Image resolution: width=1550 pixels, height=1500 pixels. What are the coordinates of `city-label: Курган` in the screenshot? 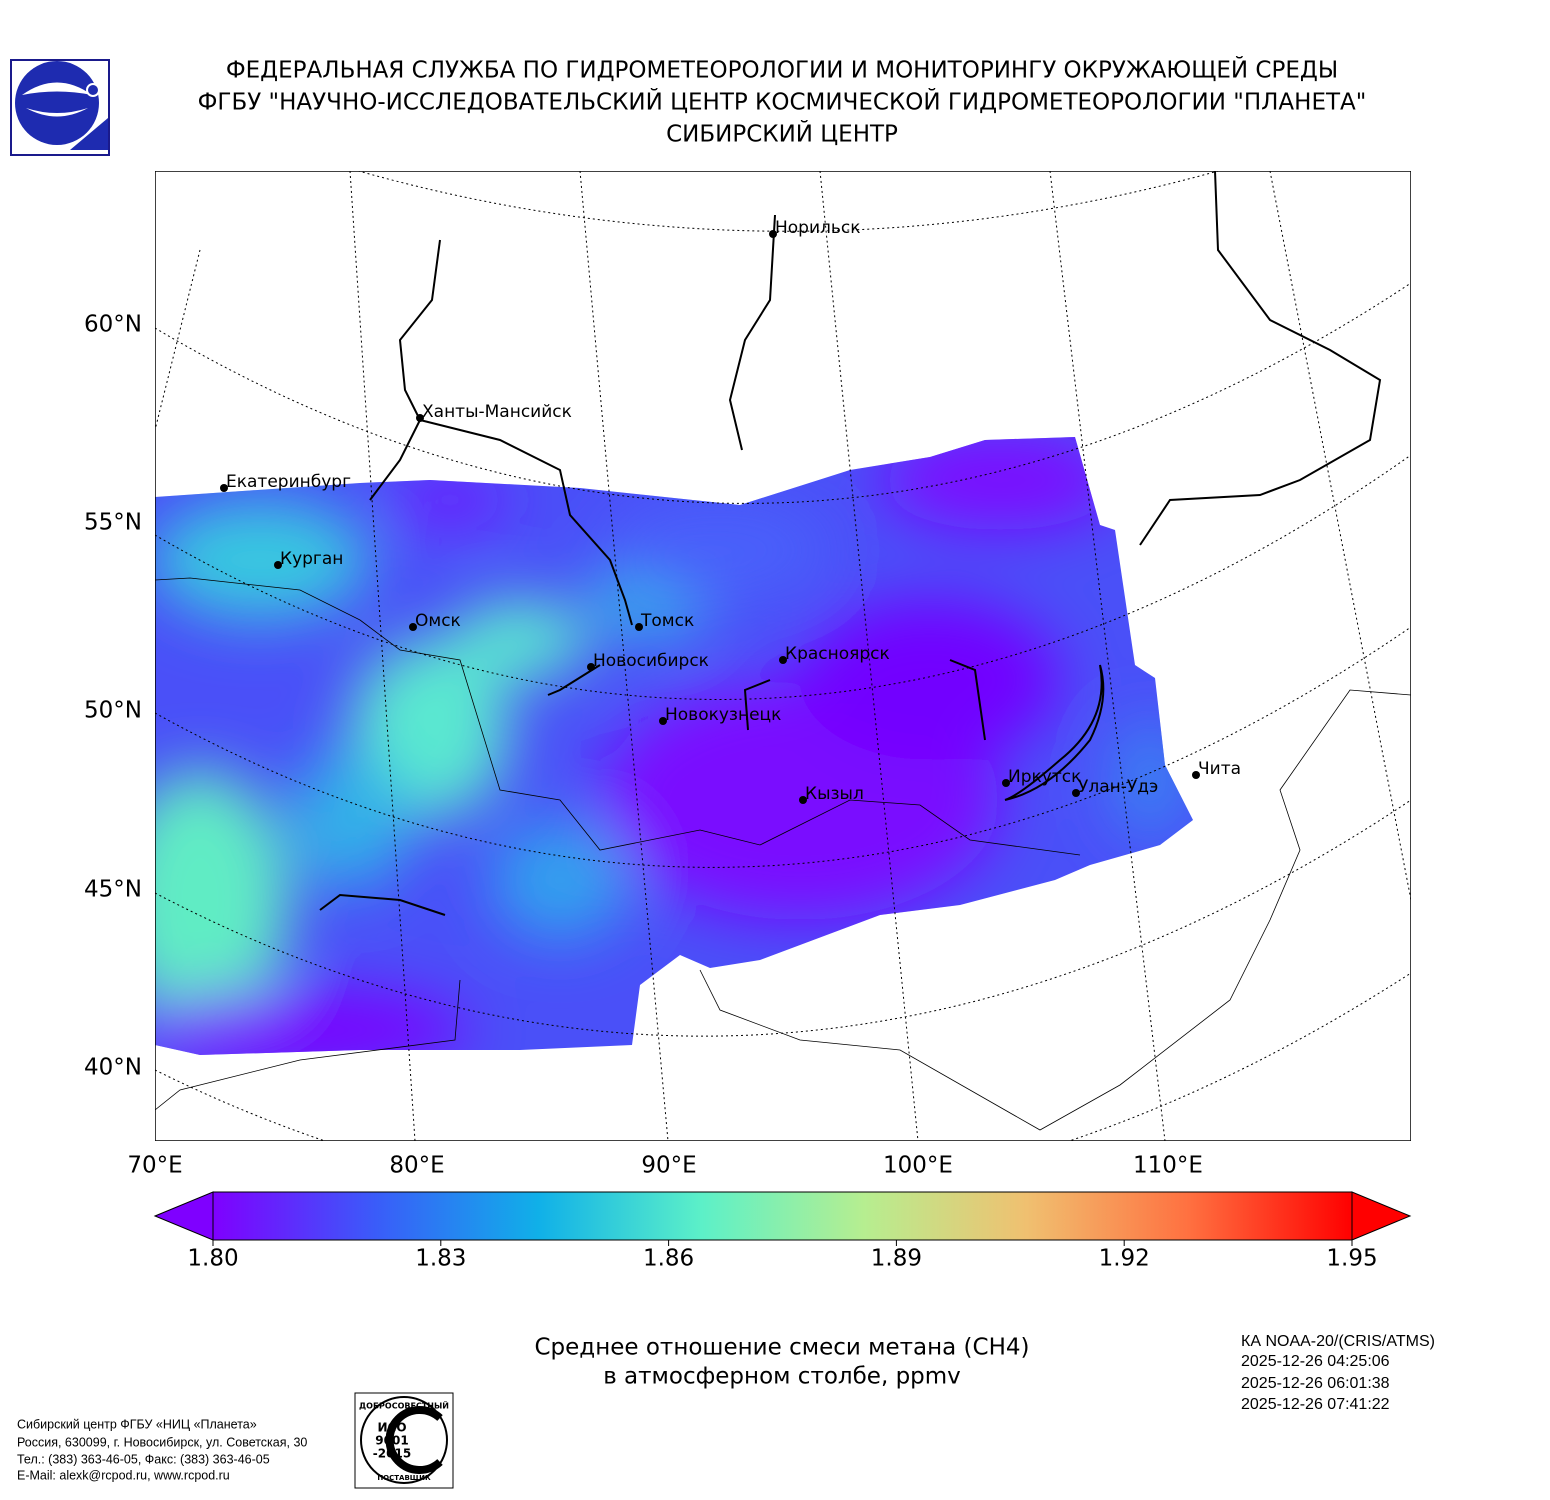 It's located at (311, 559).